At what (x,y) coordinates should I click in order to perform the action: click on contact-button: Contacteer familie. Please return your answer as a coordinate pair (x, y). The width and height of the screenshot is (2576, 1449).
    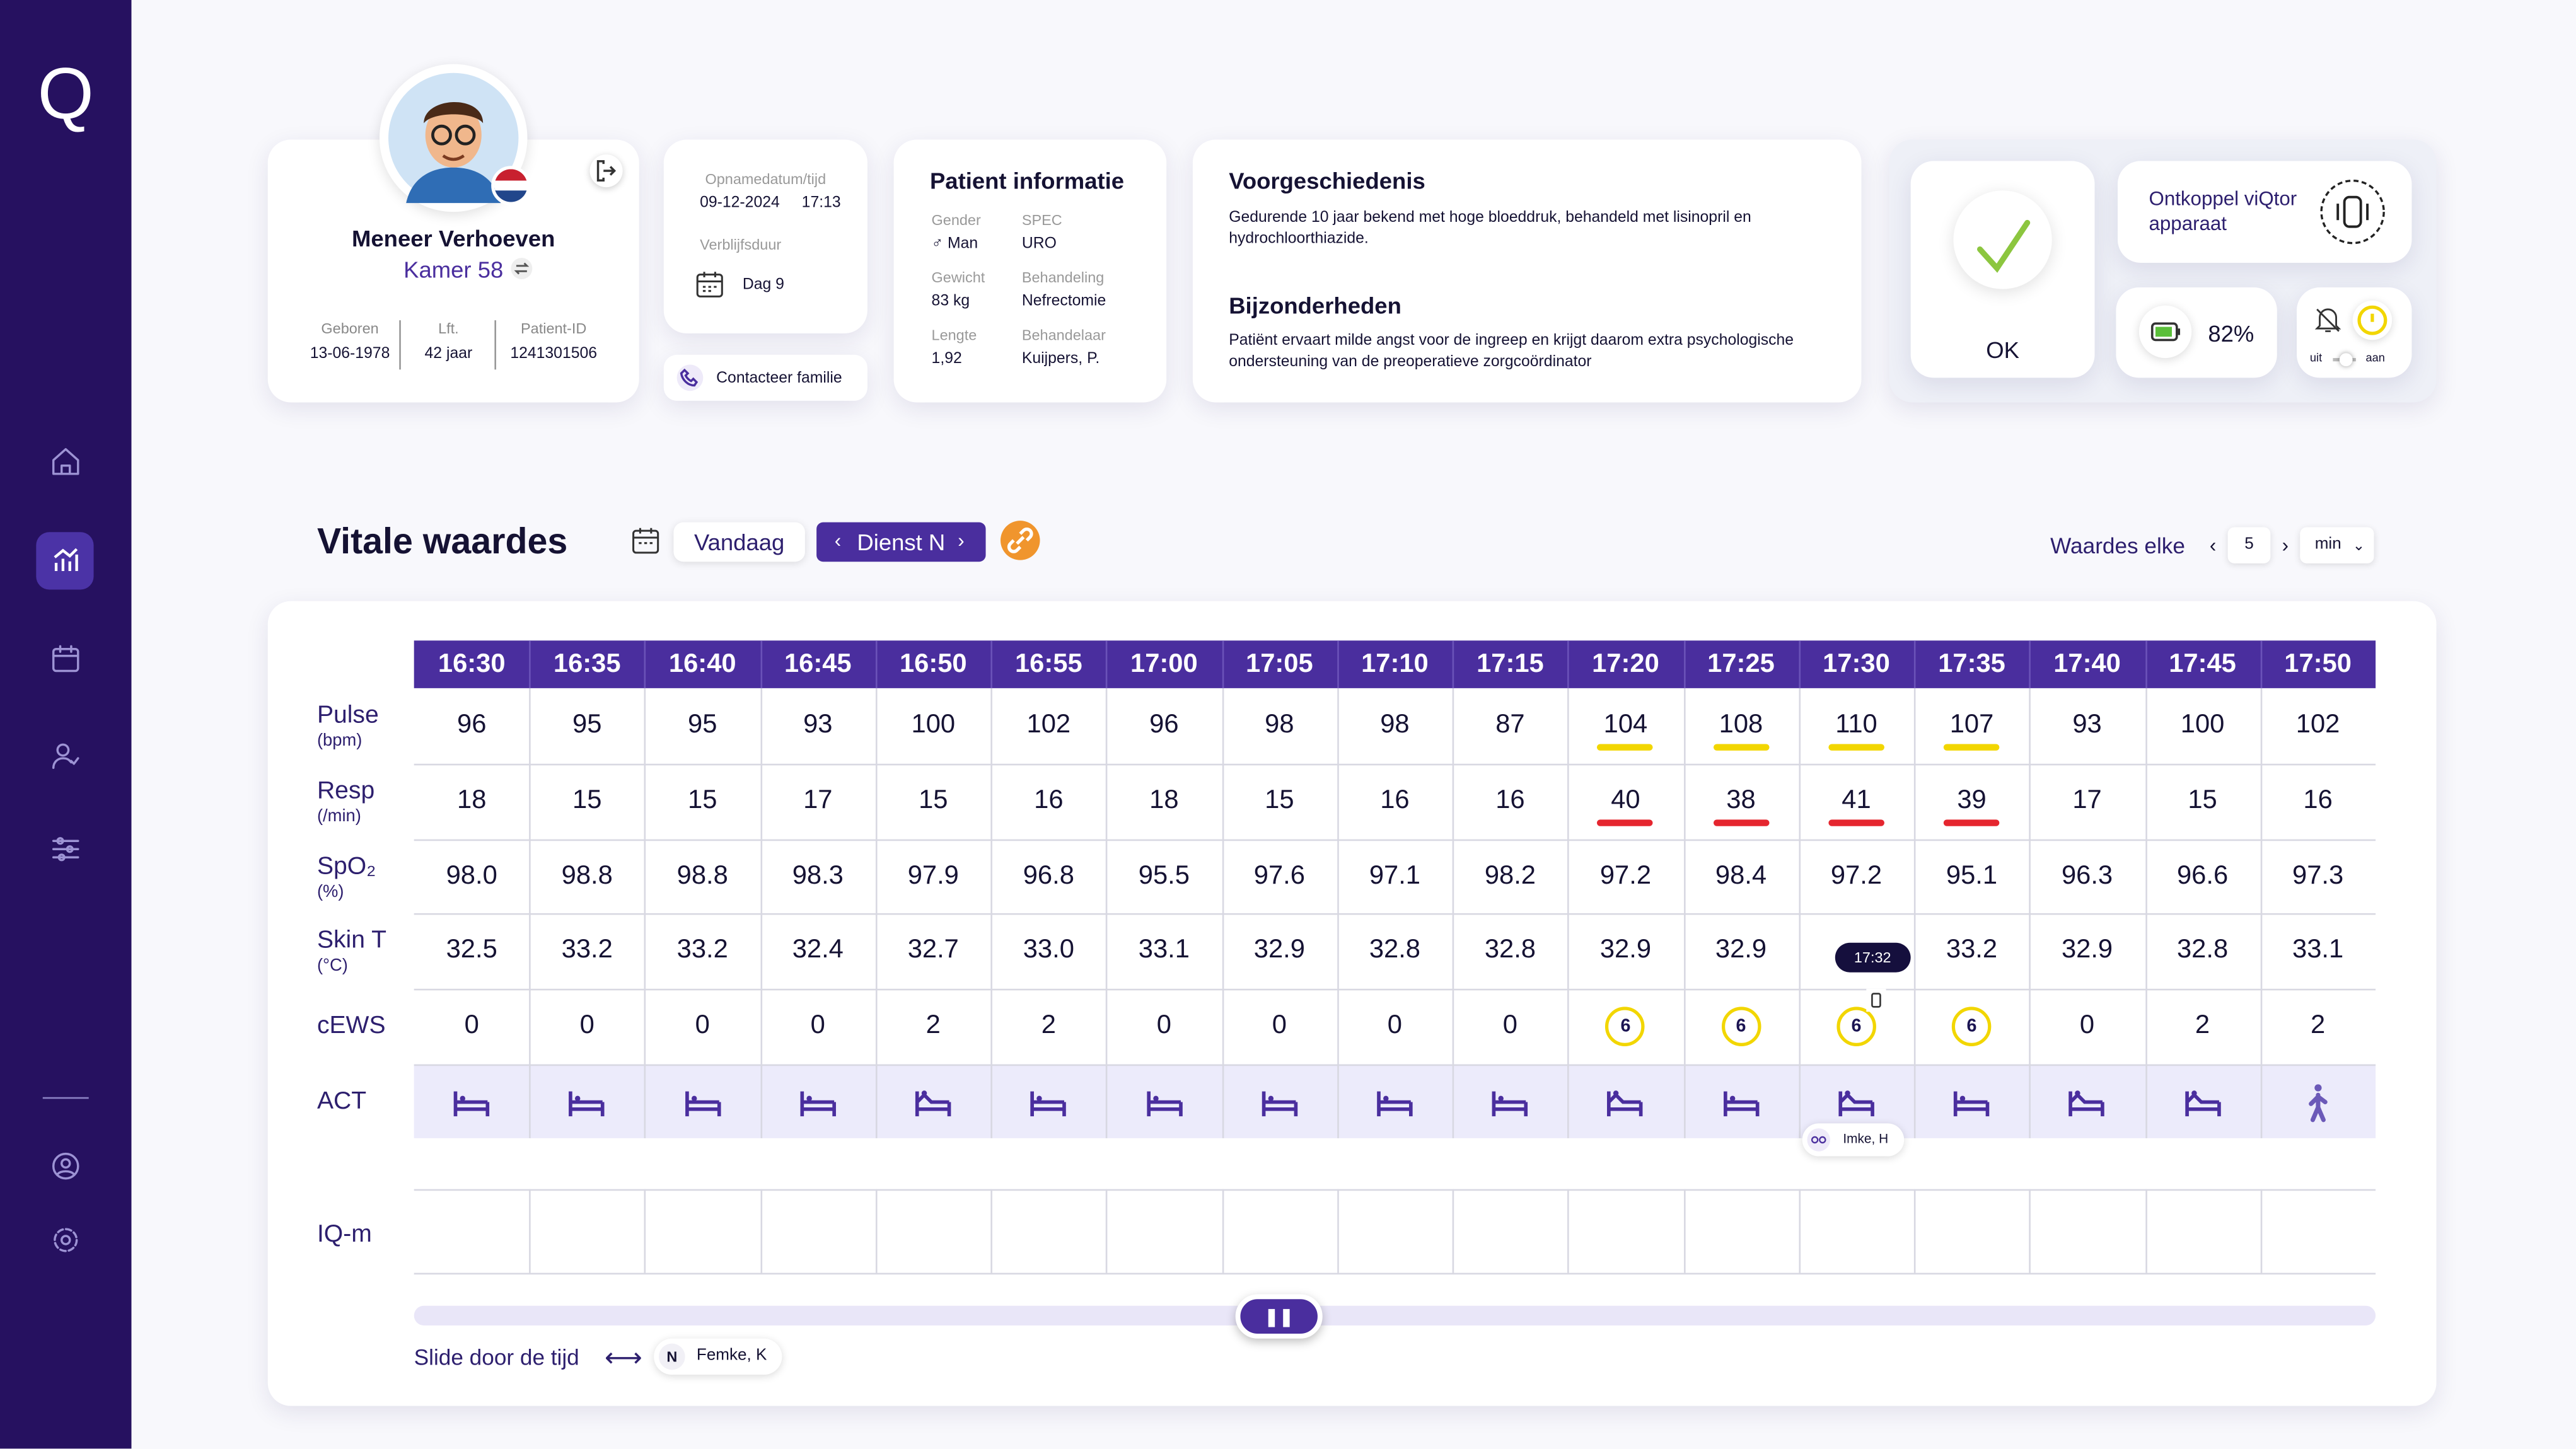
    Looking at the image, I should click on (765, 377).